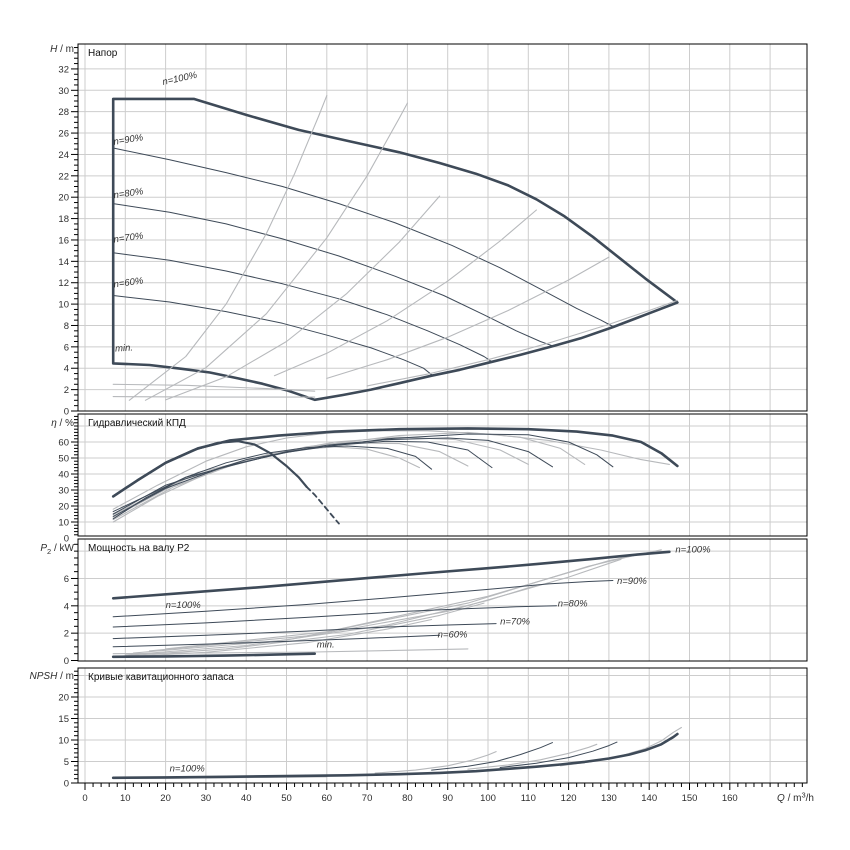 This screenshot has width=850, height=850. Describe the element at coordinates (63, 475) in the screenshot. I see `y-tick-label: 40` at that location.